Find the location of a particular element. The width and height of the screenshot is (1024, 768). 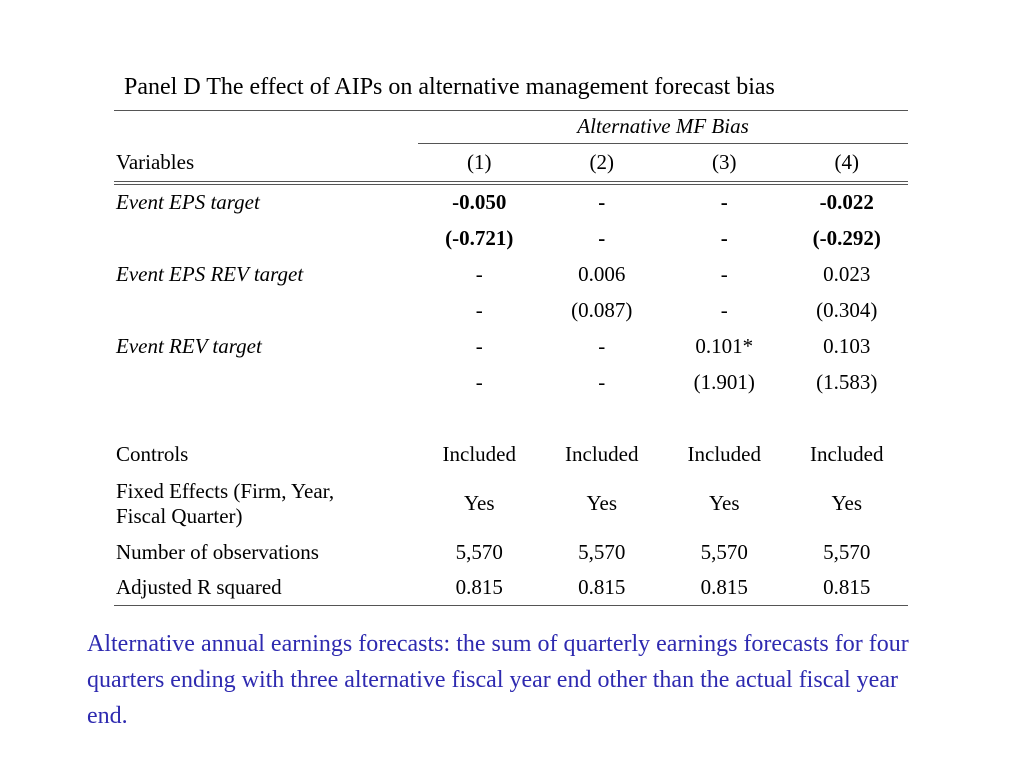

table-row-event-eps-target-tstat: (-0.721) - - (-0.292) is located at coordinates (511, 239).